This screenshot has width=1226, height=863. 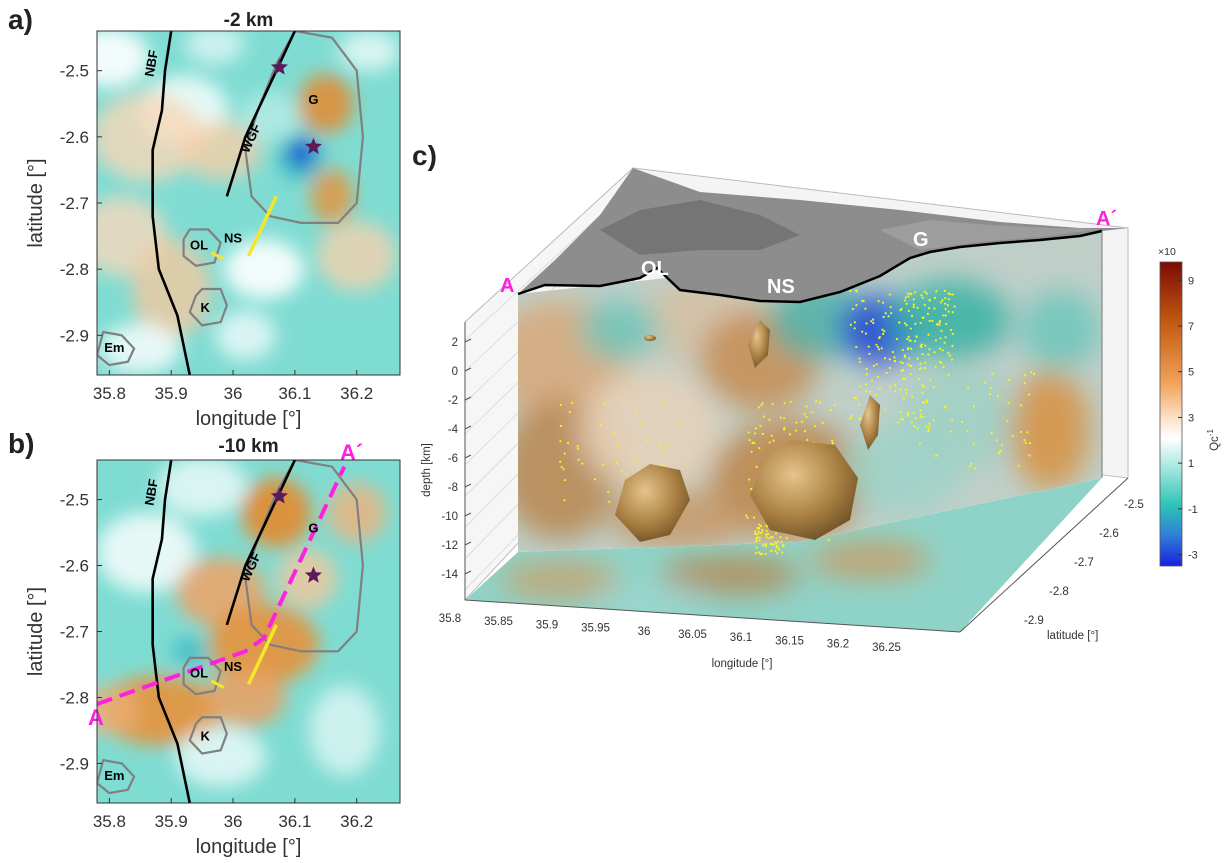 I want to click on colorbar-tick-label: 7, so click(x=1191, y=327).